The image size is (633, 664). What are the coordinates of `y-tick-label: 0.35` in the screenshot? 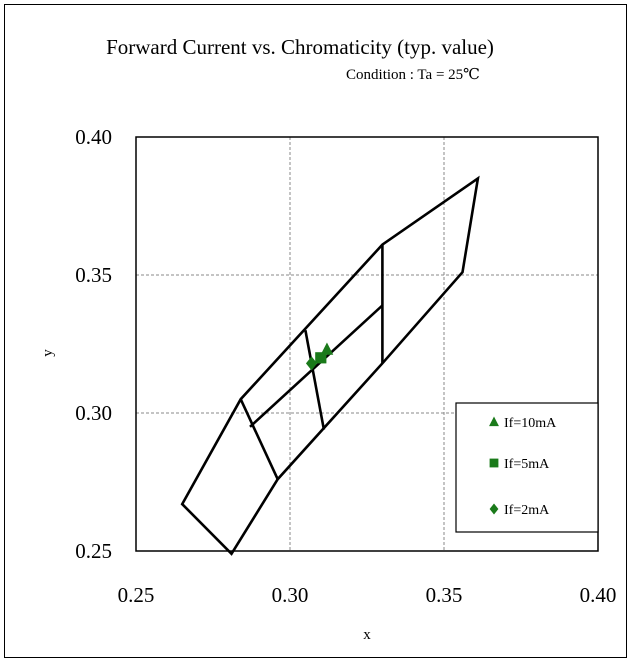 It's located at (93, 275).